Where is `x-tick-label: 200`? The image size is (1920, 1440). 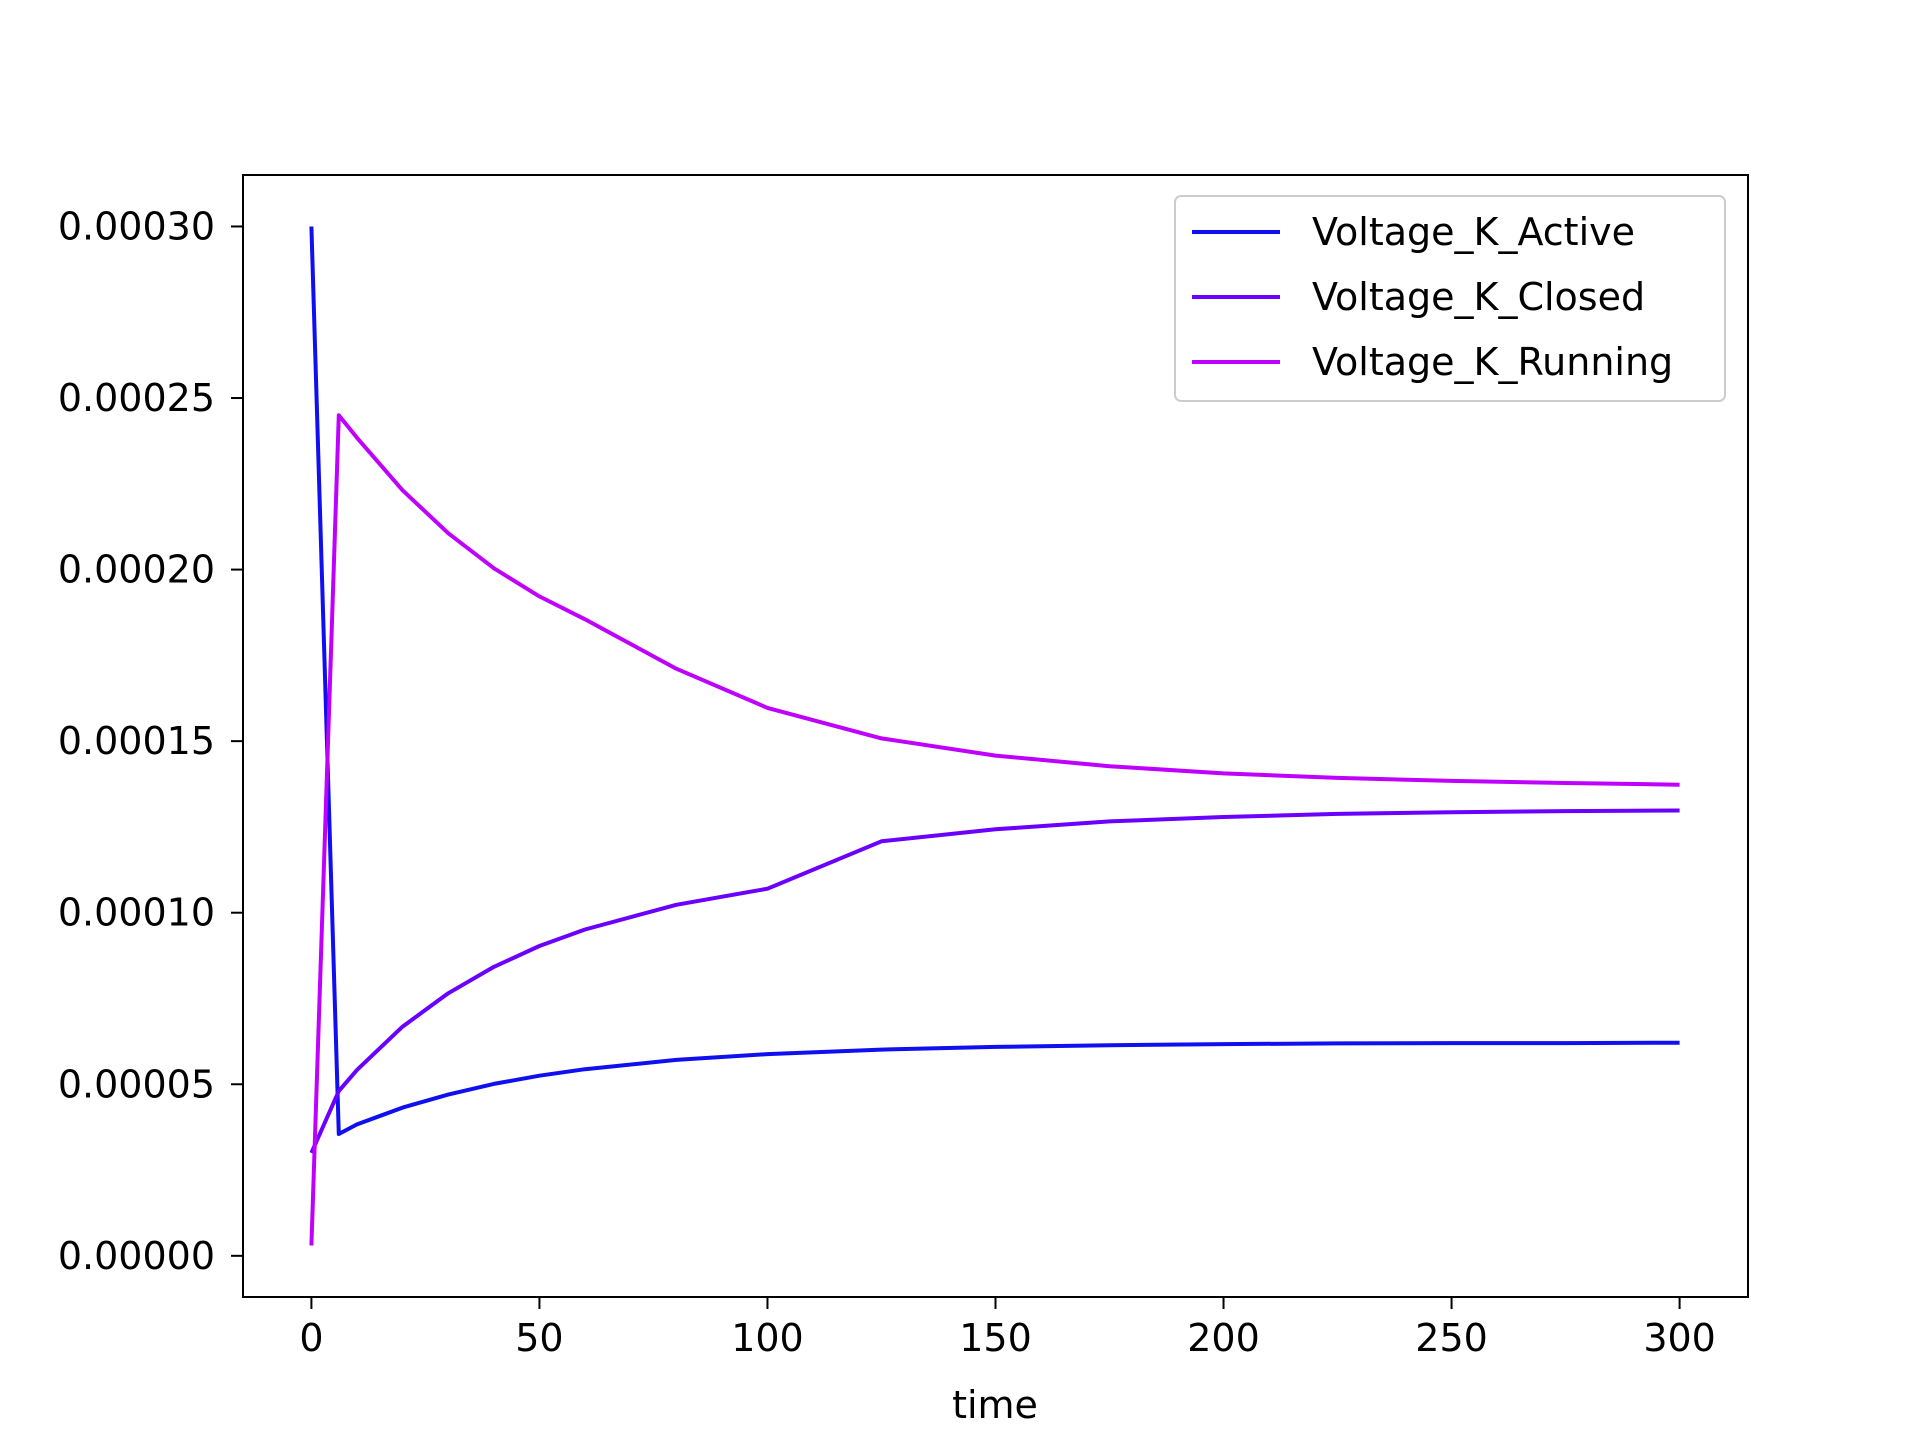 x-tick-label: 200 is located at coordinates (1223, 1338).